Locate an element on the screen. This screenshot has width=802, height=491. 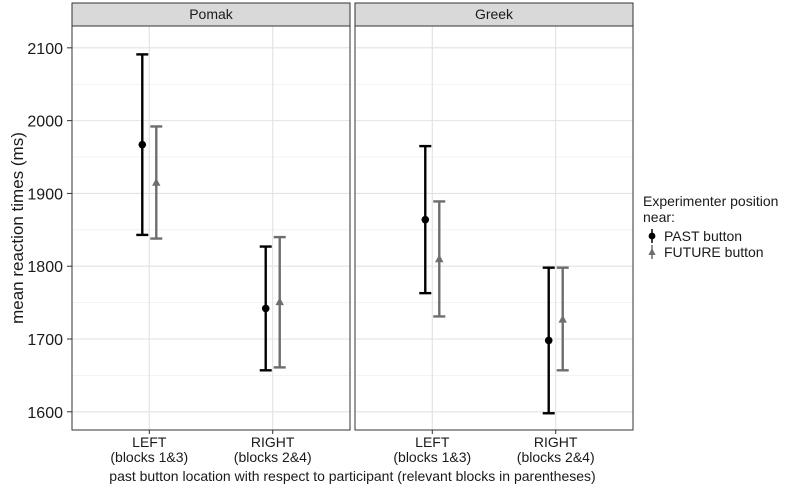
triangle-marker-icon is located at coordinates (652, 252).